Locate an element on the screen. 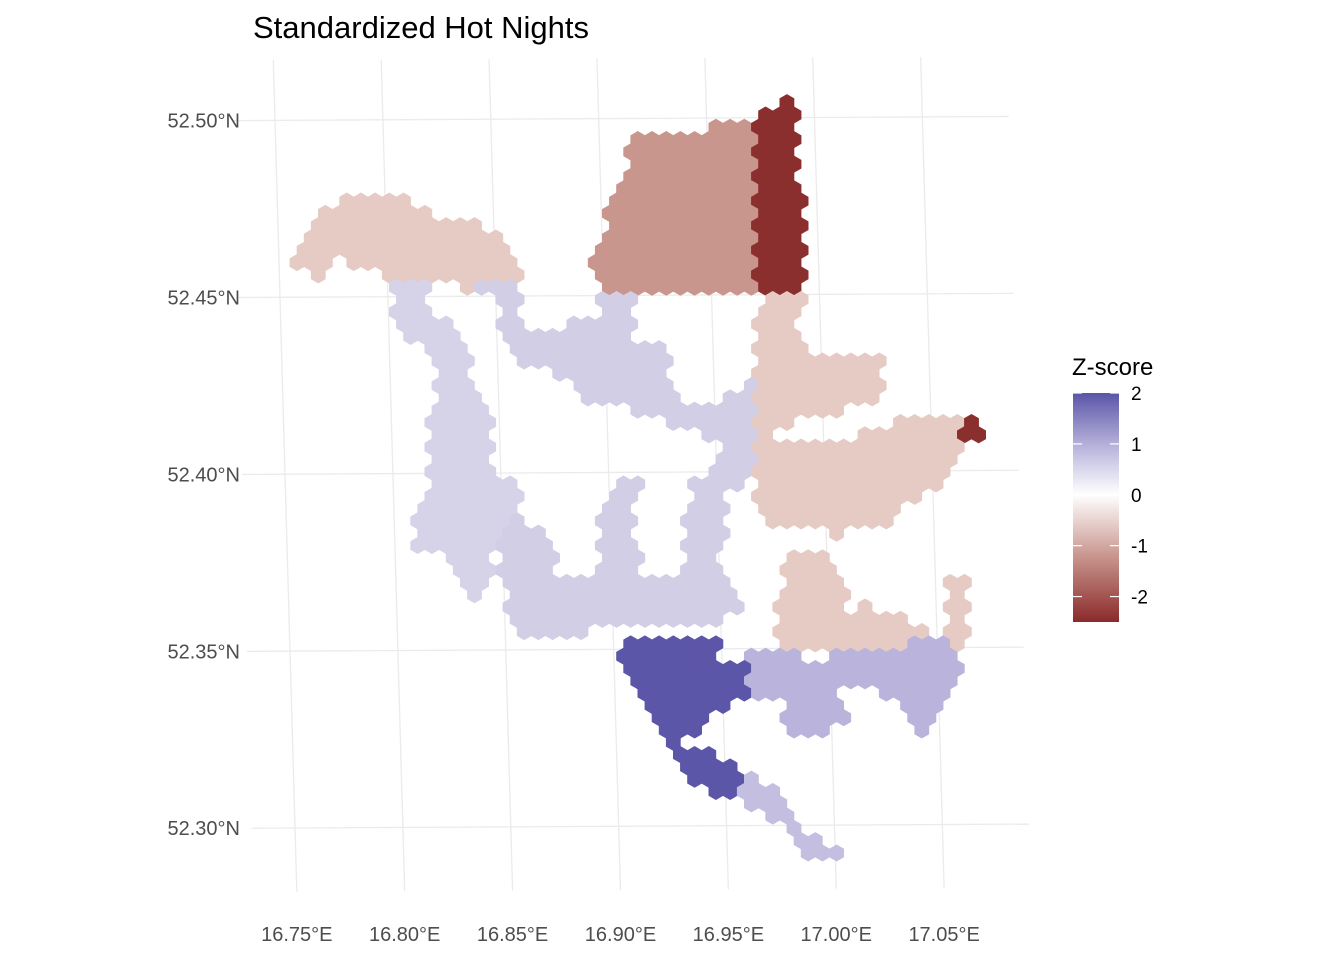  map-title: Standardized Hot Nights is located at coordinates (421, 27).